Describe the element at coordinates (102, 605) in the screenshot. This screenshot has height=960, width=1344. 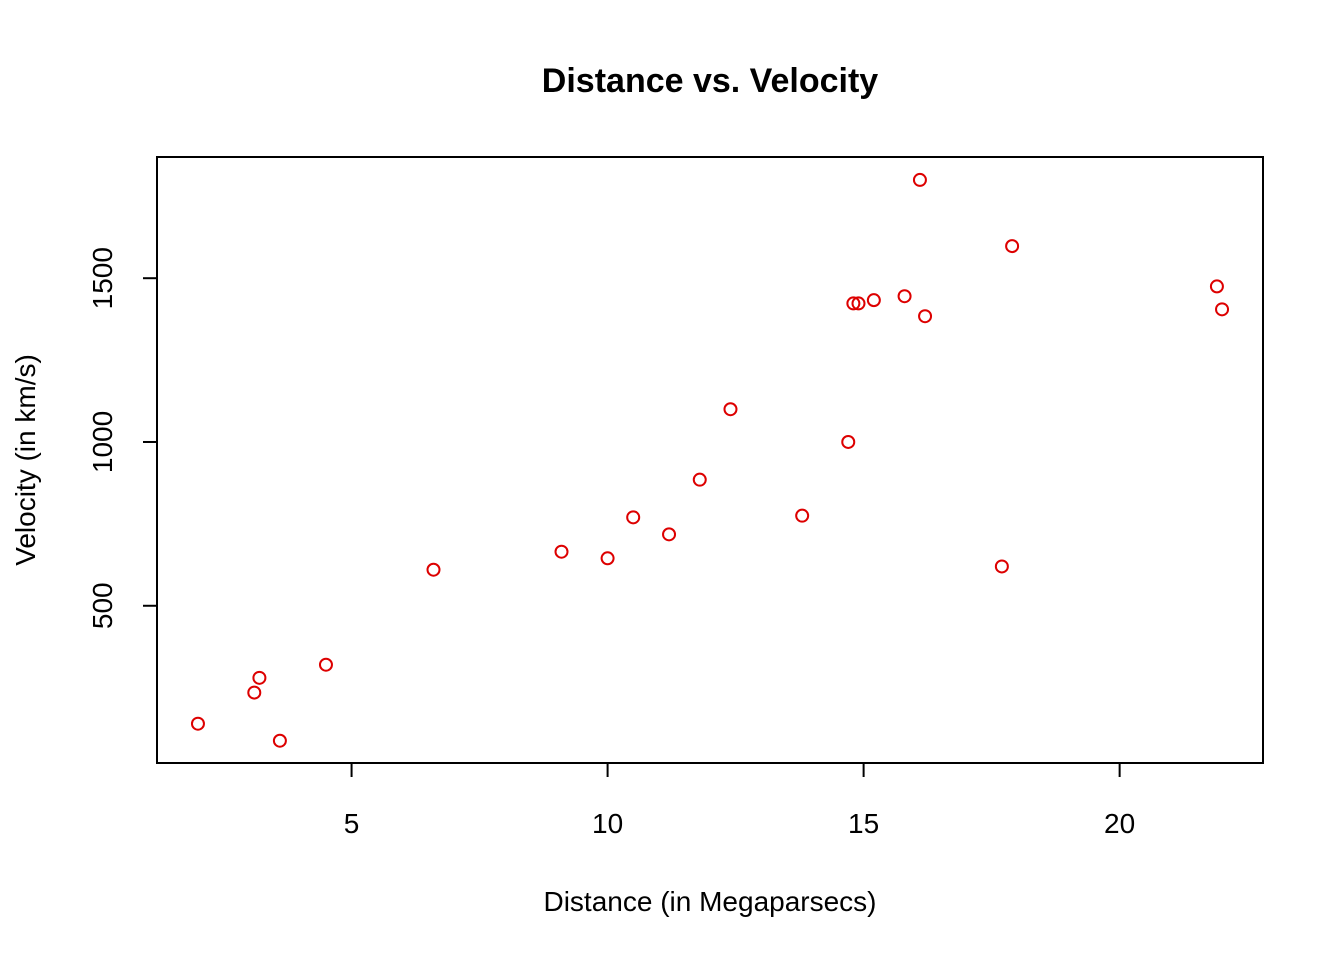
I see `y-tick-label: 500` at that location.